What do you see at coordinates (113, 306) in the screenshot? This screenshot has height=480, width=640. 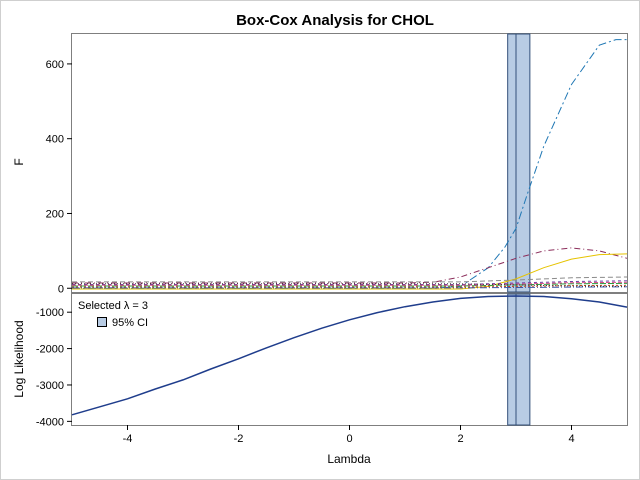 I see `legend-selected-lambda: Selected λ = 3` at bounding box center [113, 306].